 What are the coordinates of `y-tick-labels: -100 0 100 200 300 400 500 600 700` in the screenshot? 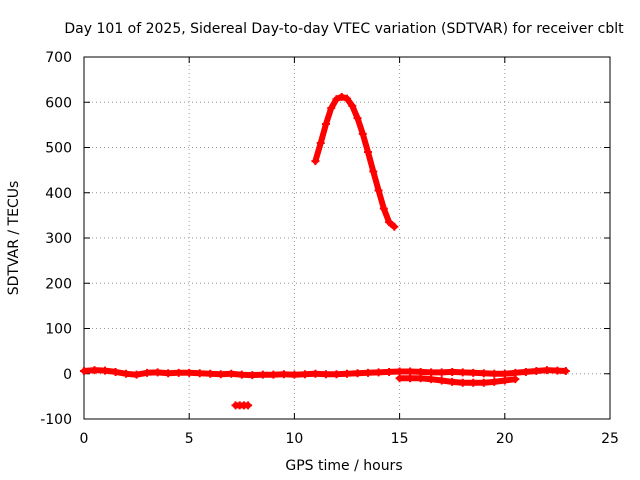 It's located at (56, 239).